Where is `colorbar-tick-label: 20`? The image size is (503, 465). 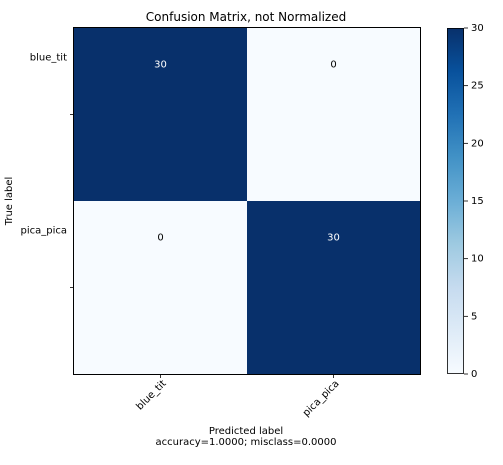
colorbar-tick-label: 20 is located at coordinates (477, 143).